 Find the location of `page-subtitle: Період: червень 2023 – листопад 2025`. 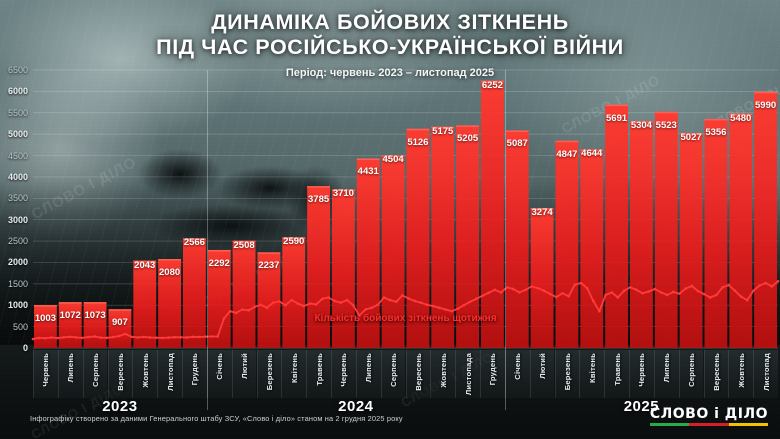

page-subtitle: Період: червень 2023 – листопад 2025 is located at coordinates (390, 73).